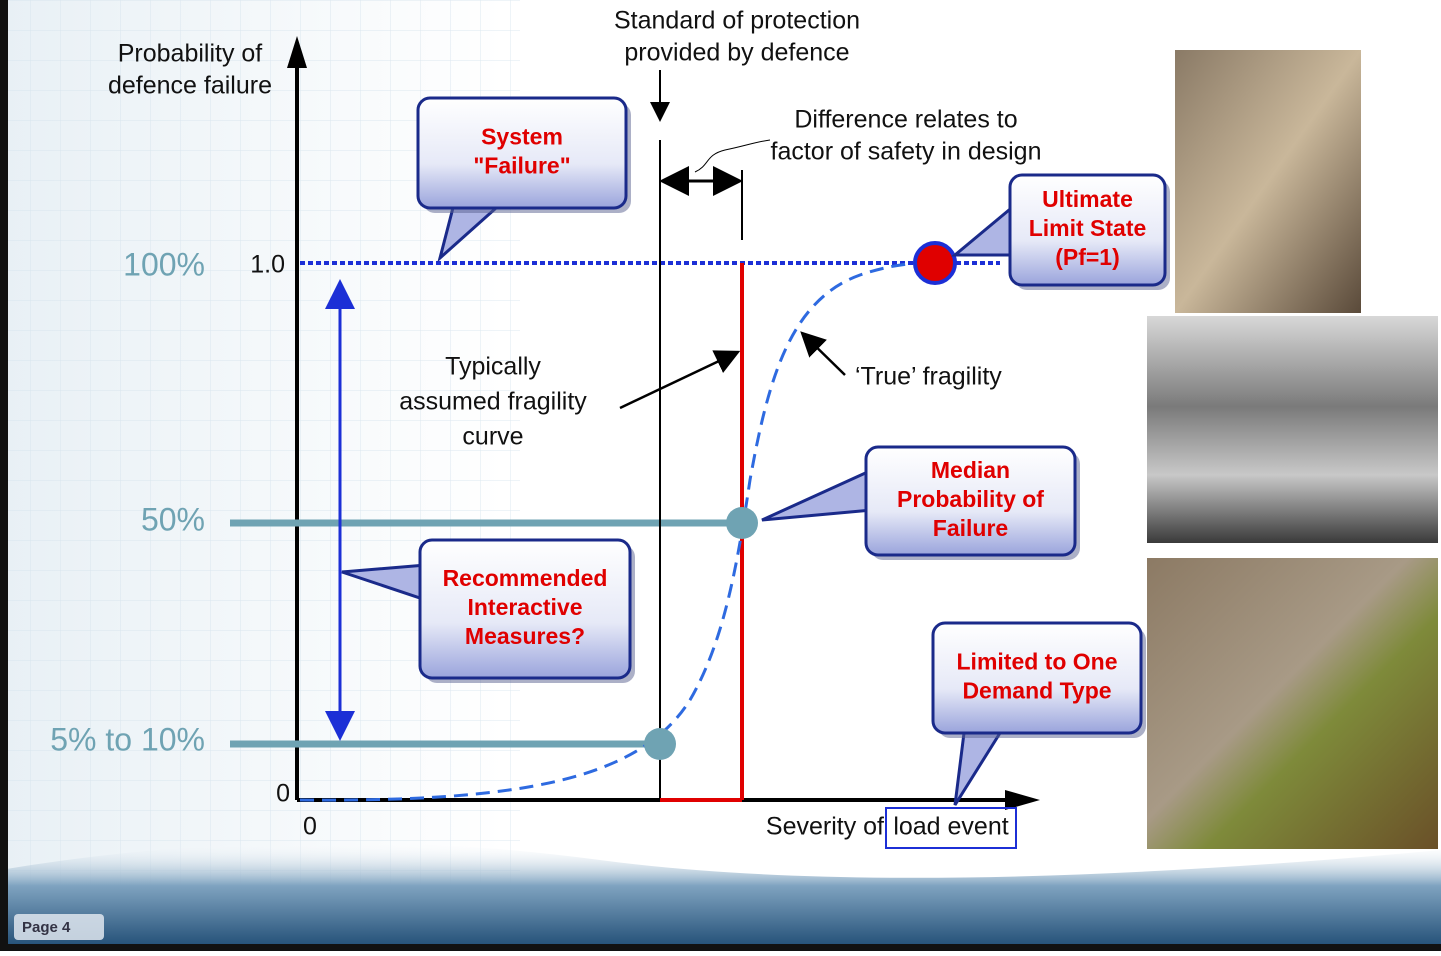 This screenshot has height=956, width=1441. What do you see at coordinates (283, 794) in the screenshot?
I see `y-zero-label: 0` at bounding box center [283, 794].